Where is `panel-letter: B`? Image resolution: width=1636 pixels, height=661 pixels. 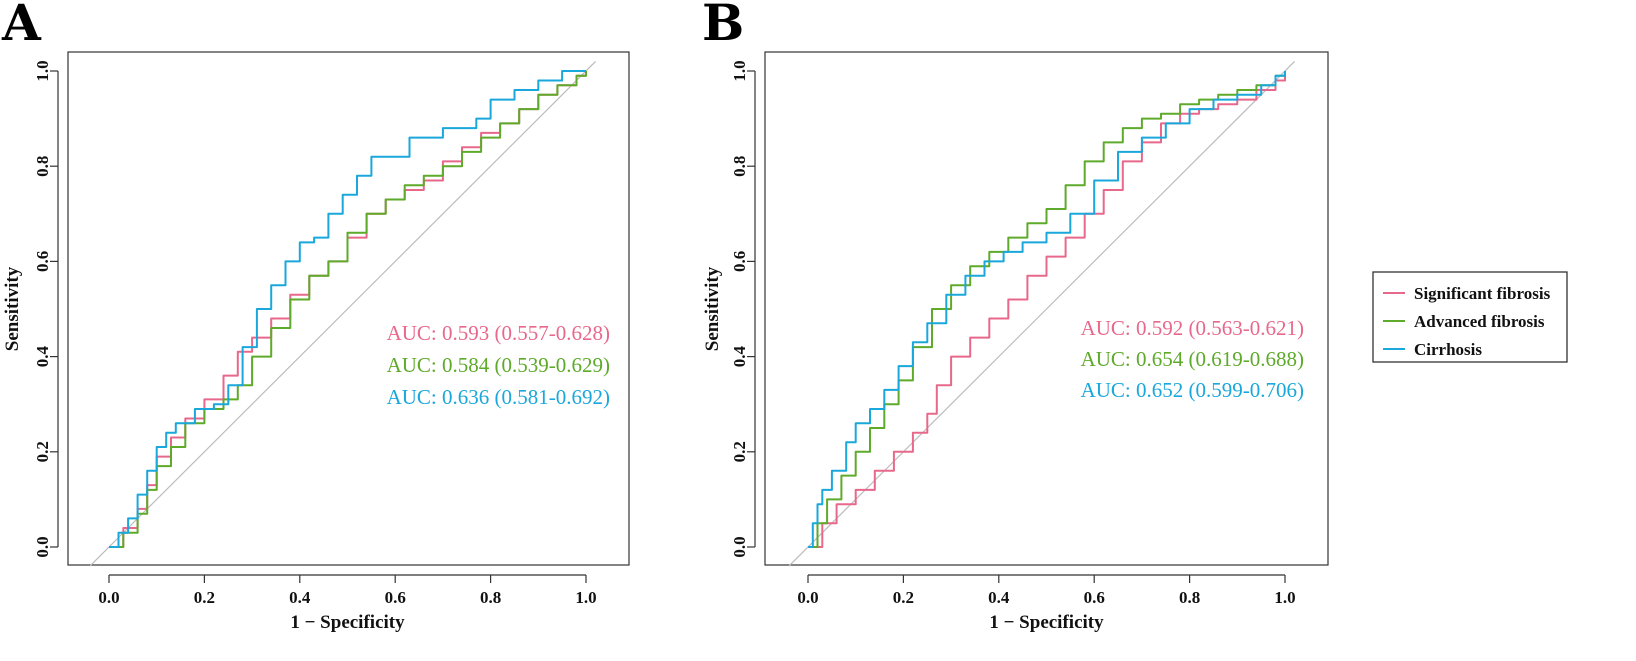
panel-letter: B is located at coordinates (723, 26).